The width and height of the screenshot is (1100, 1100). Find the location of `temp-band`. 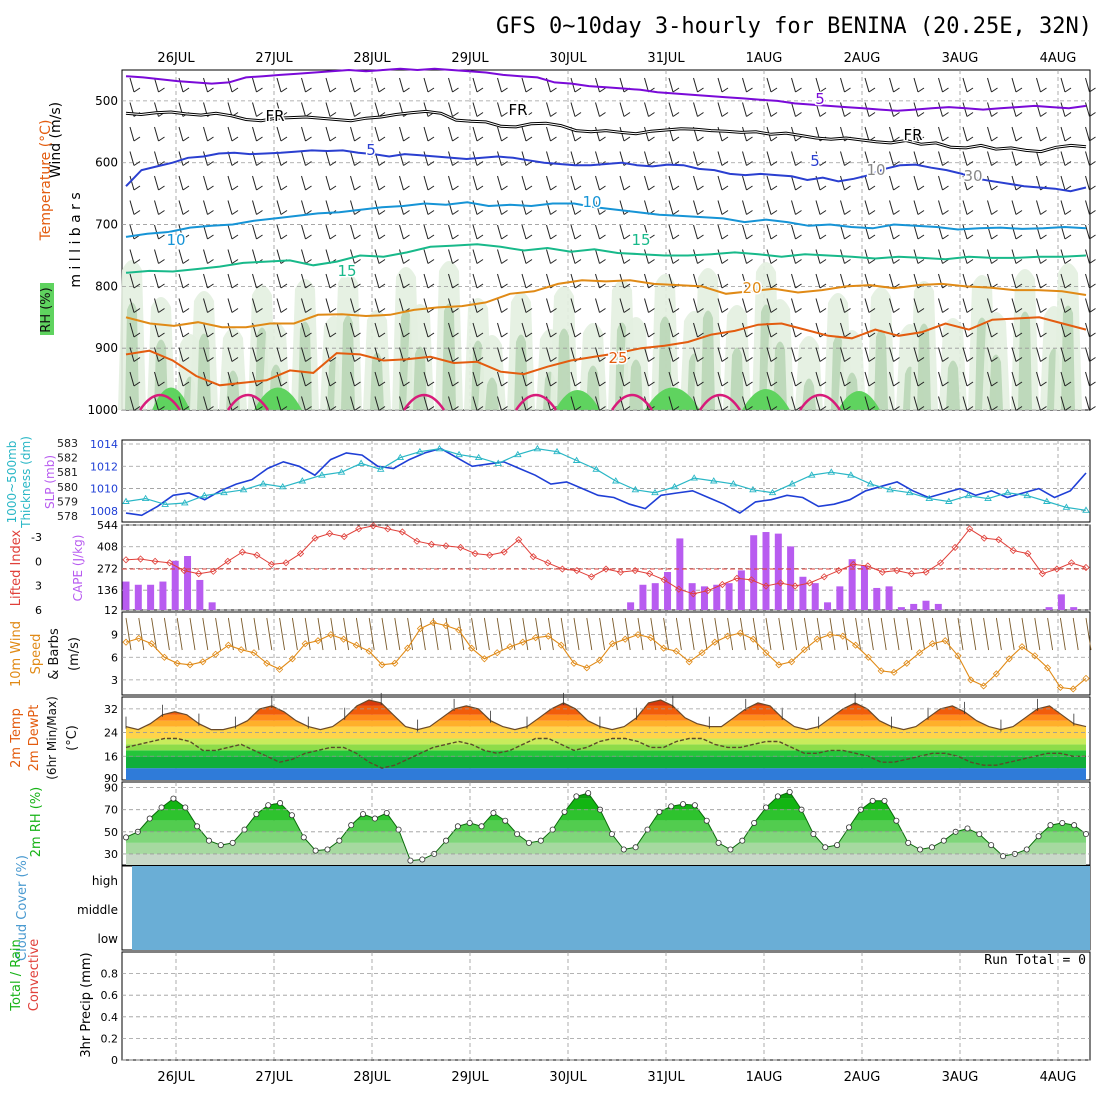

temp-band is located at coordinates (606, 747).